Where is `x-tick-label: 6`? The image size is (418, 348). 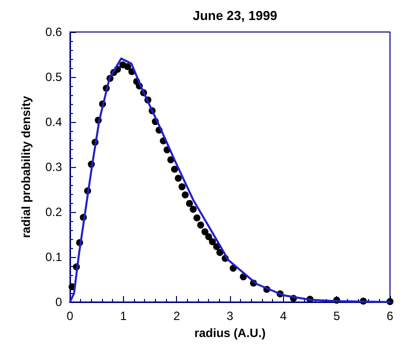 x-tick-label: 6 is located at coordinates (390, 316).